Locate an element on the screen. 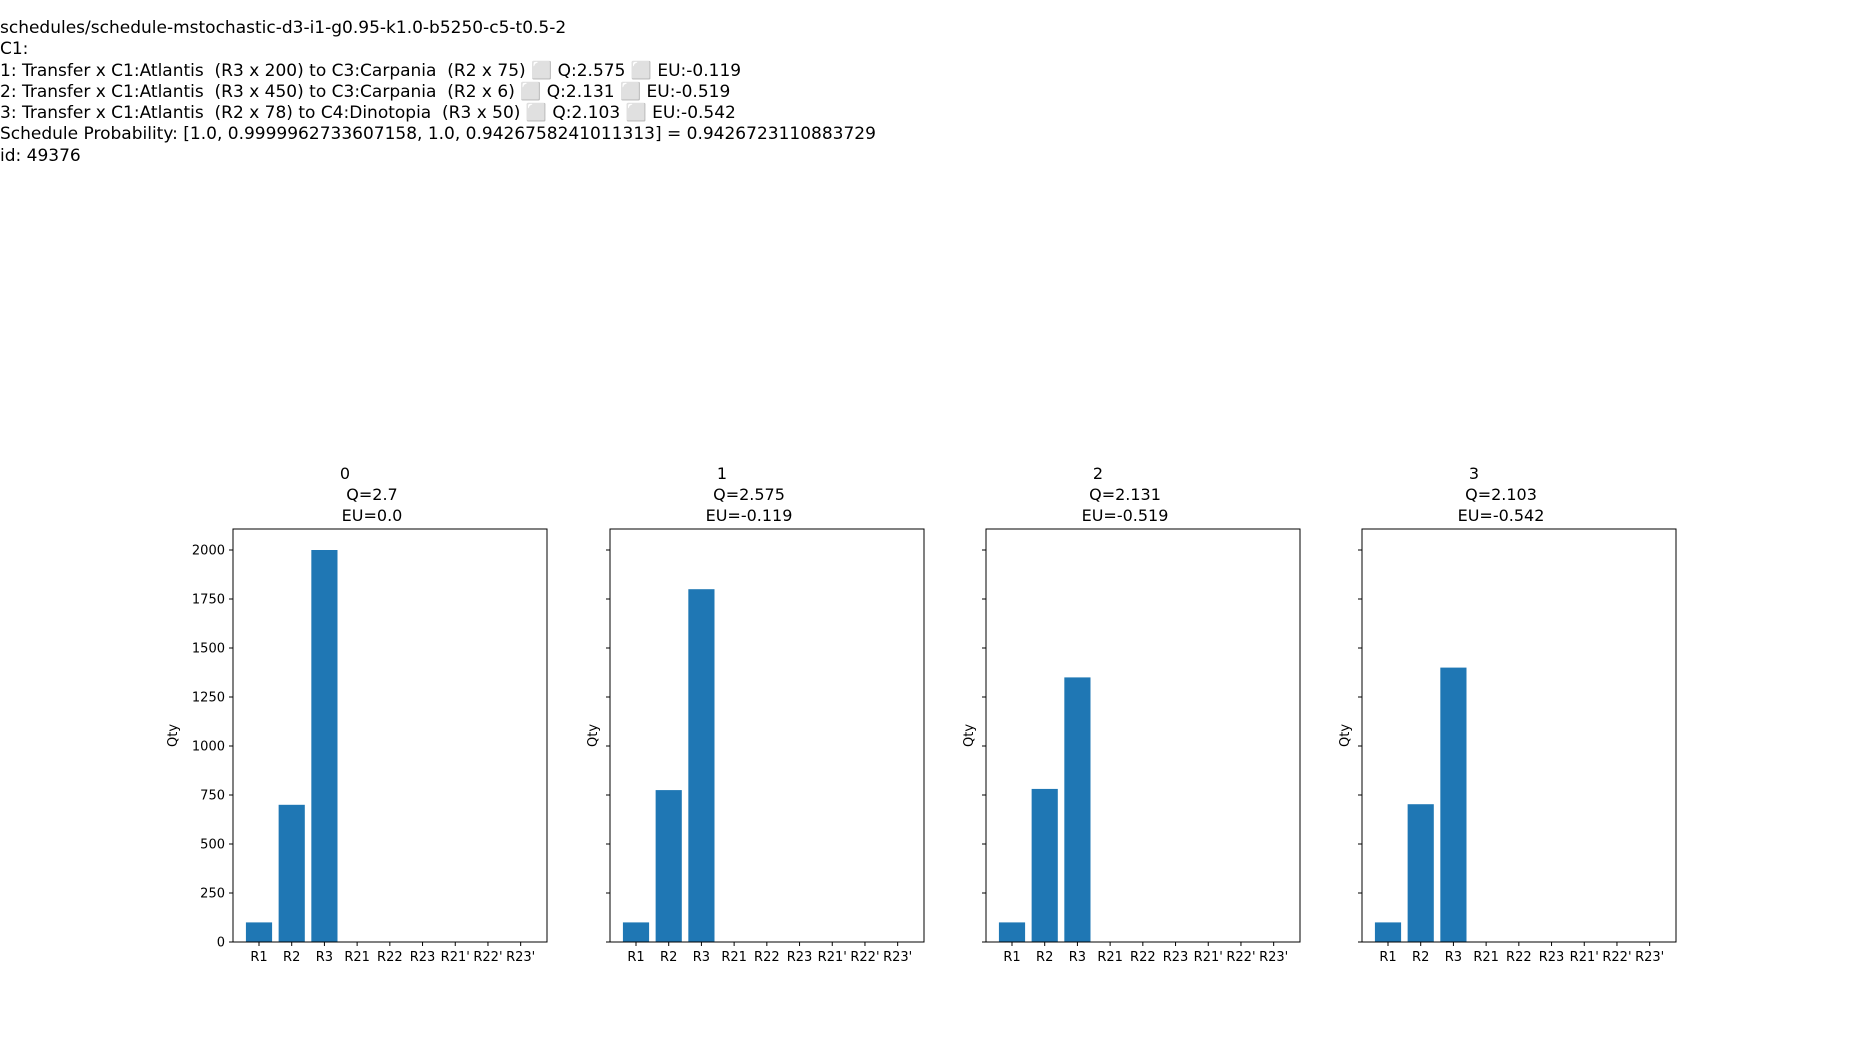  chart-title-line-1: Q=2.575 is located at coordinates (749, 494).